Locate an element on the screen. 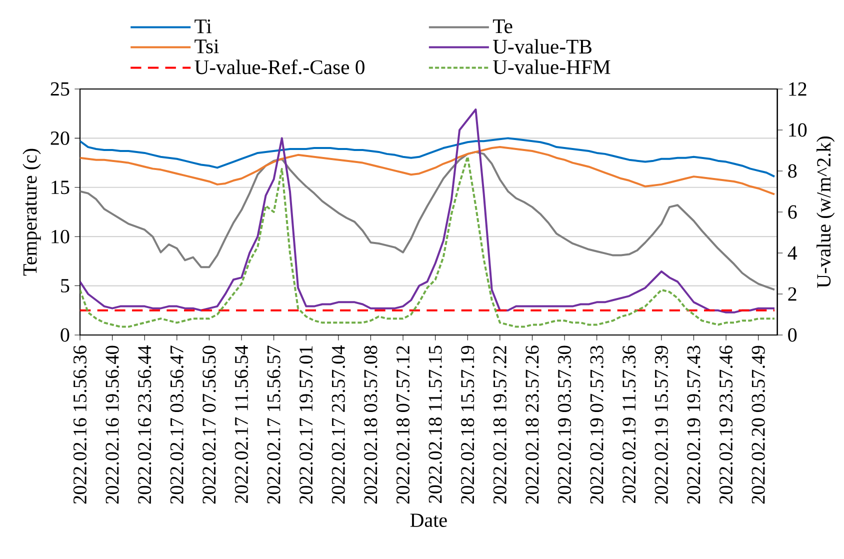  legend-label: Ti is located at coordinates (203, 26).